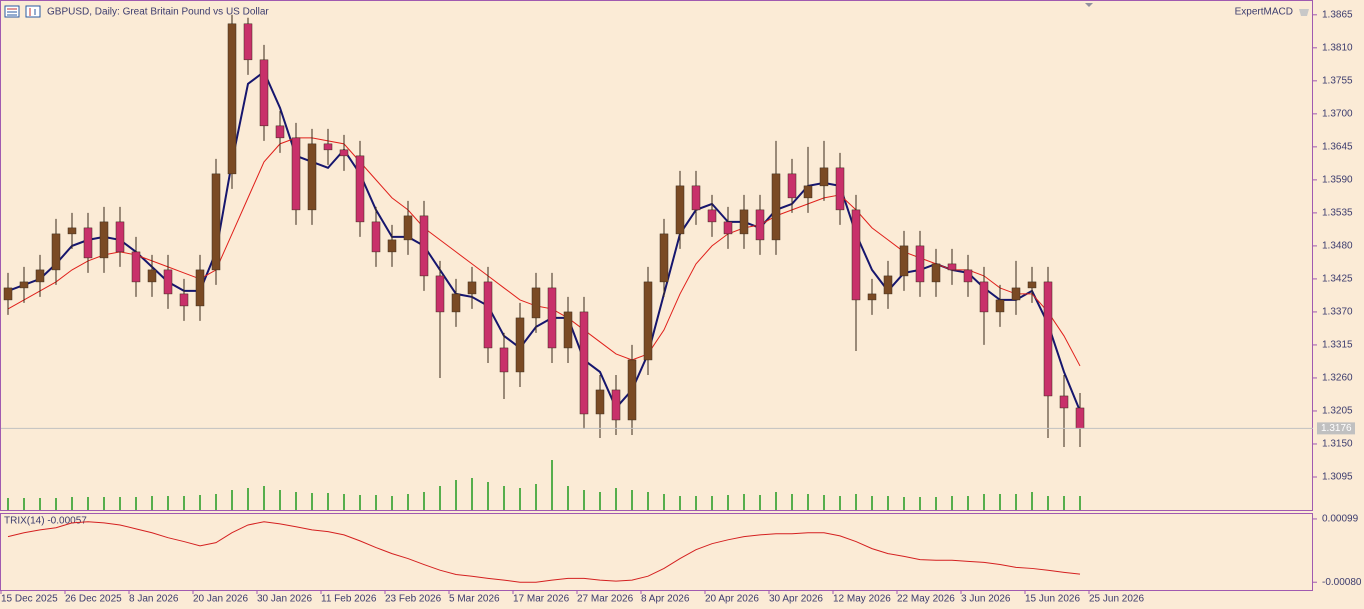 The height and width of the screenshot is (609, 1364). What do you see at coordinates (1337, 213) in the screenshot?
I see `y-tick-label: 1.3535` at bounding box center [1337, 213].